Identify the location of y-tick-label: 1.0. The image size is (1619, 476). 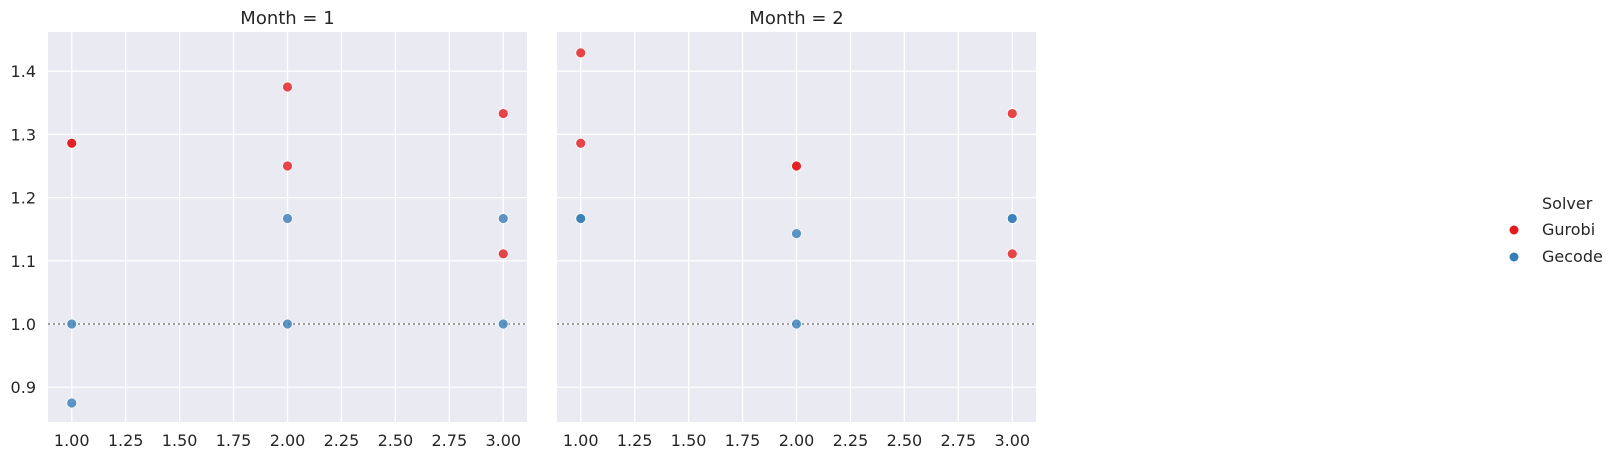
(23, 324).